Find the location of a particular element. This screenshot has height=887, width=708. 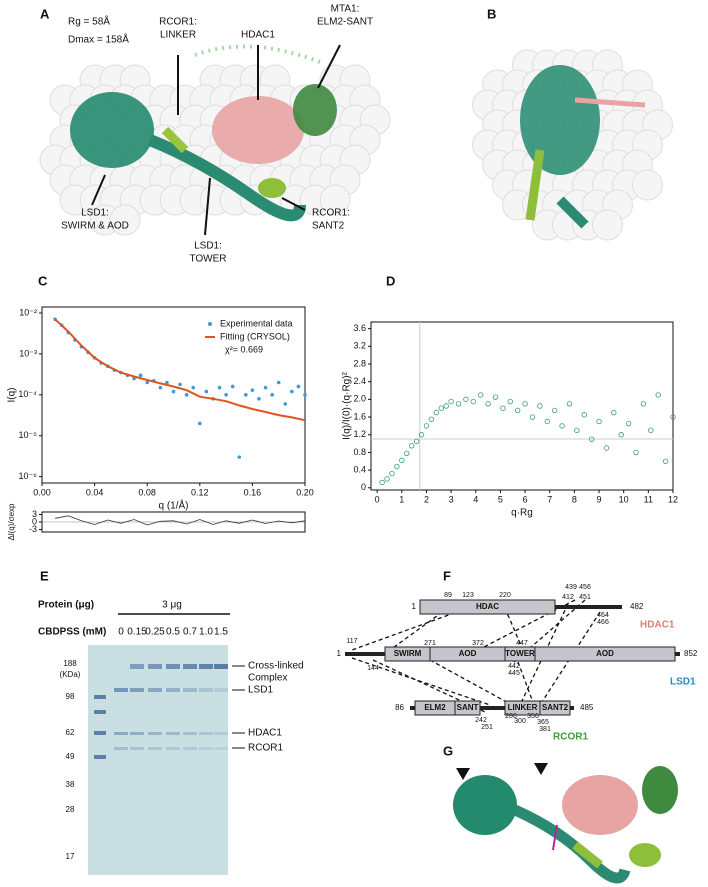

mw-label: 17 is located at coordinates (70, 856).